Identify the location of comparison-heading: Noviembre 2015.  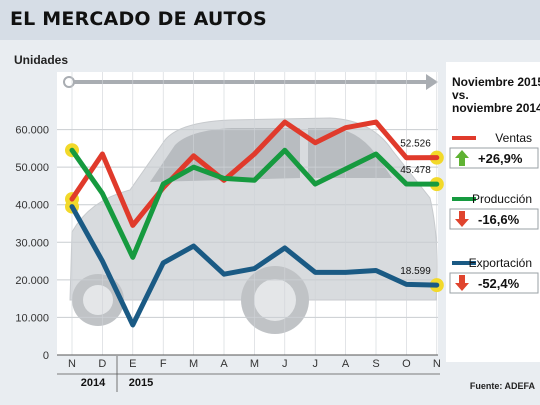
(496, 82).